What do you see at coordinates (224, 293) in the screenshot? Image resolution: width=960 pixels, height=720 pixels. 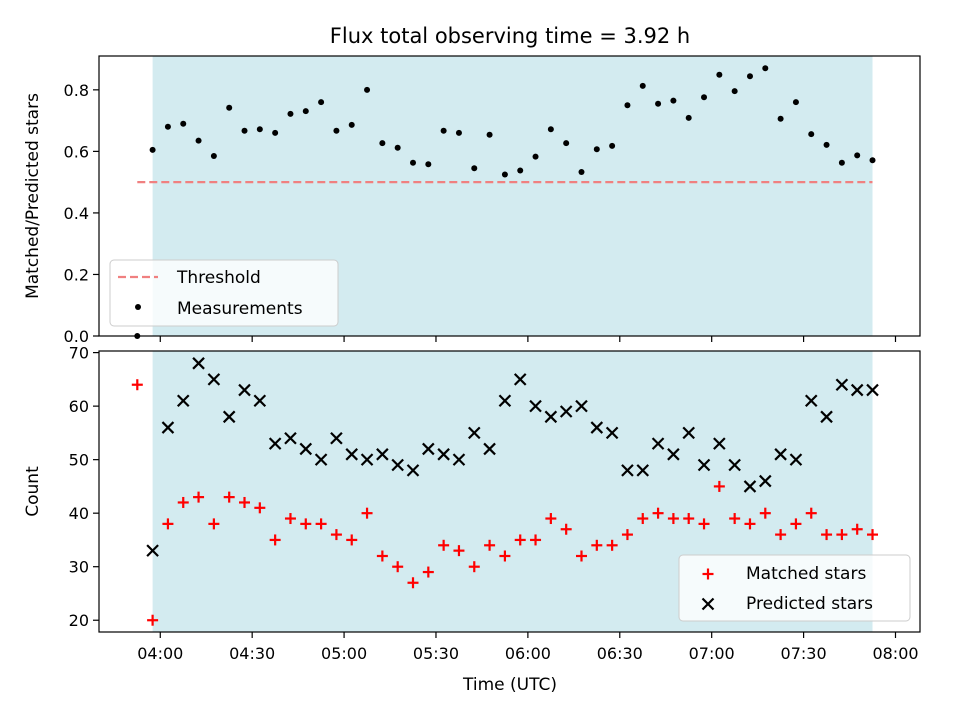 I see `ratio-legend: Threshold Measurements` at bounding box center [224, 293].